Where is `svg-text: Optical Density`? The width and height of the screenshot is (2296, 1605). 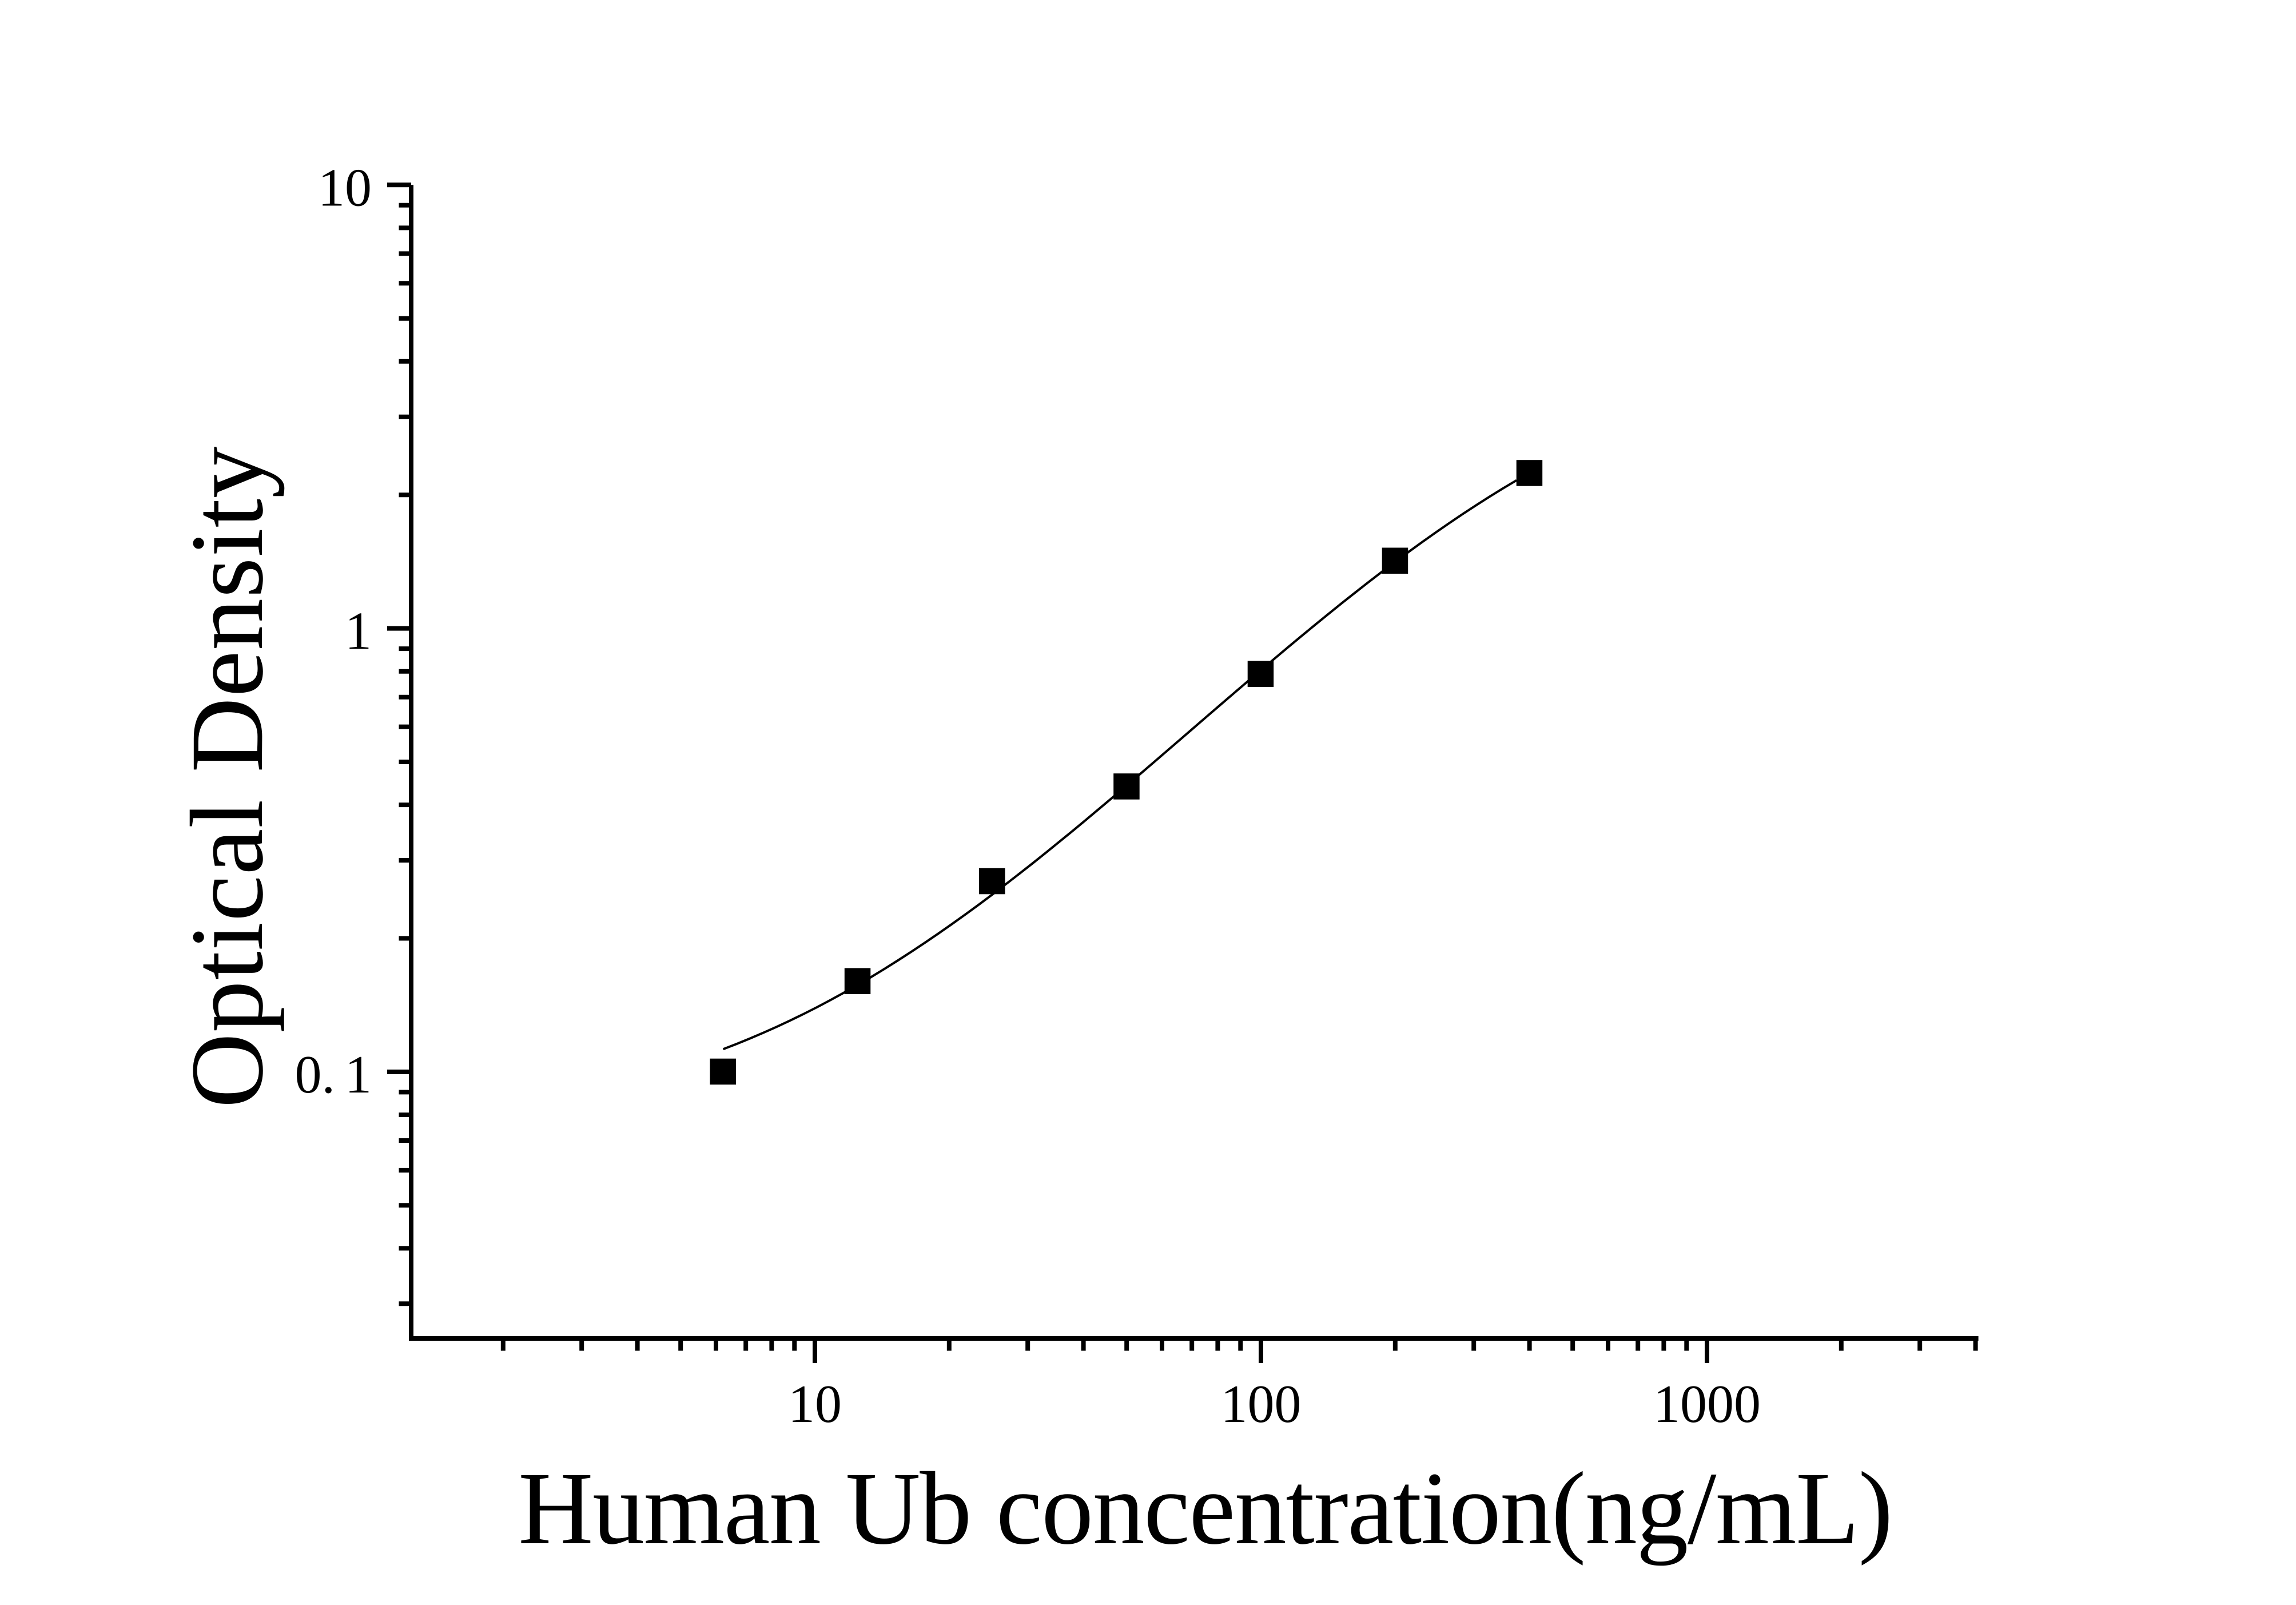
svg-text: Optical Density is located at coordinates (227, 777).